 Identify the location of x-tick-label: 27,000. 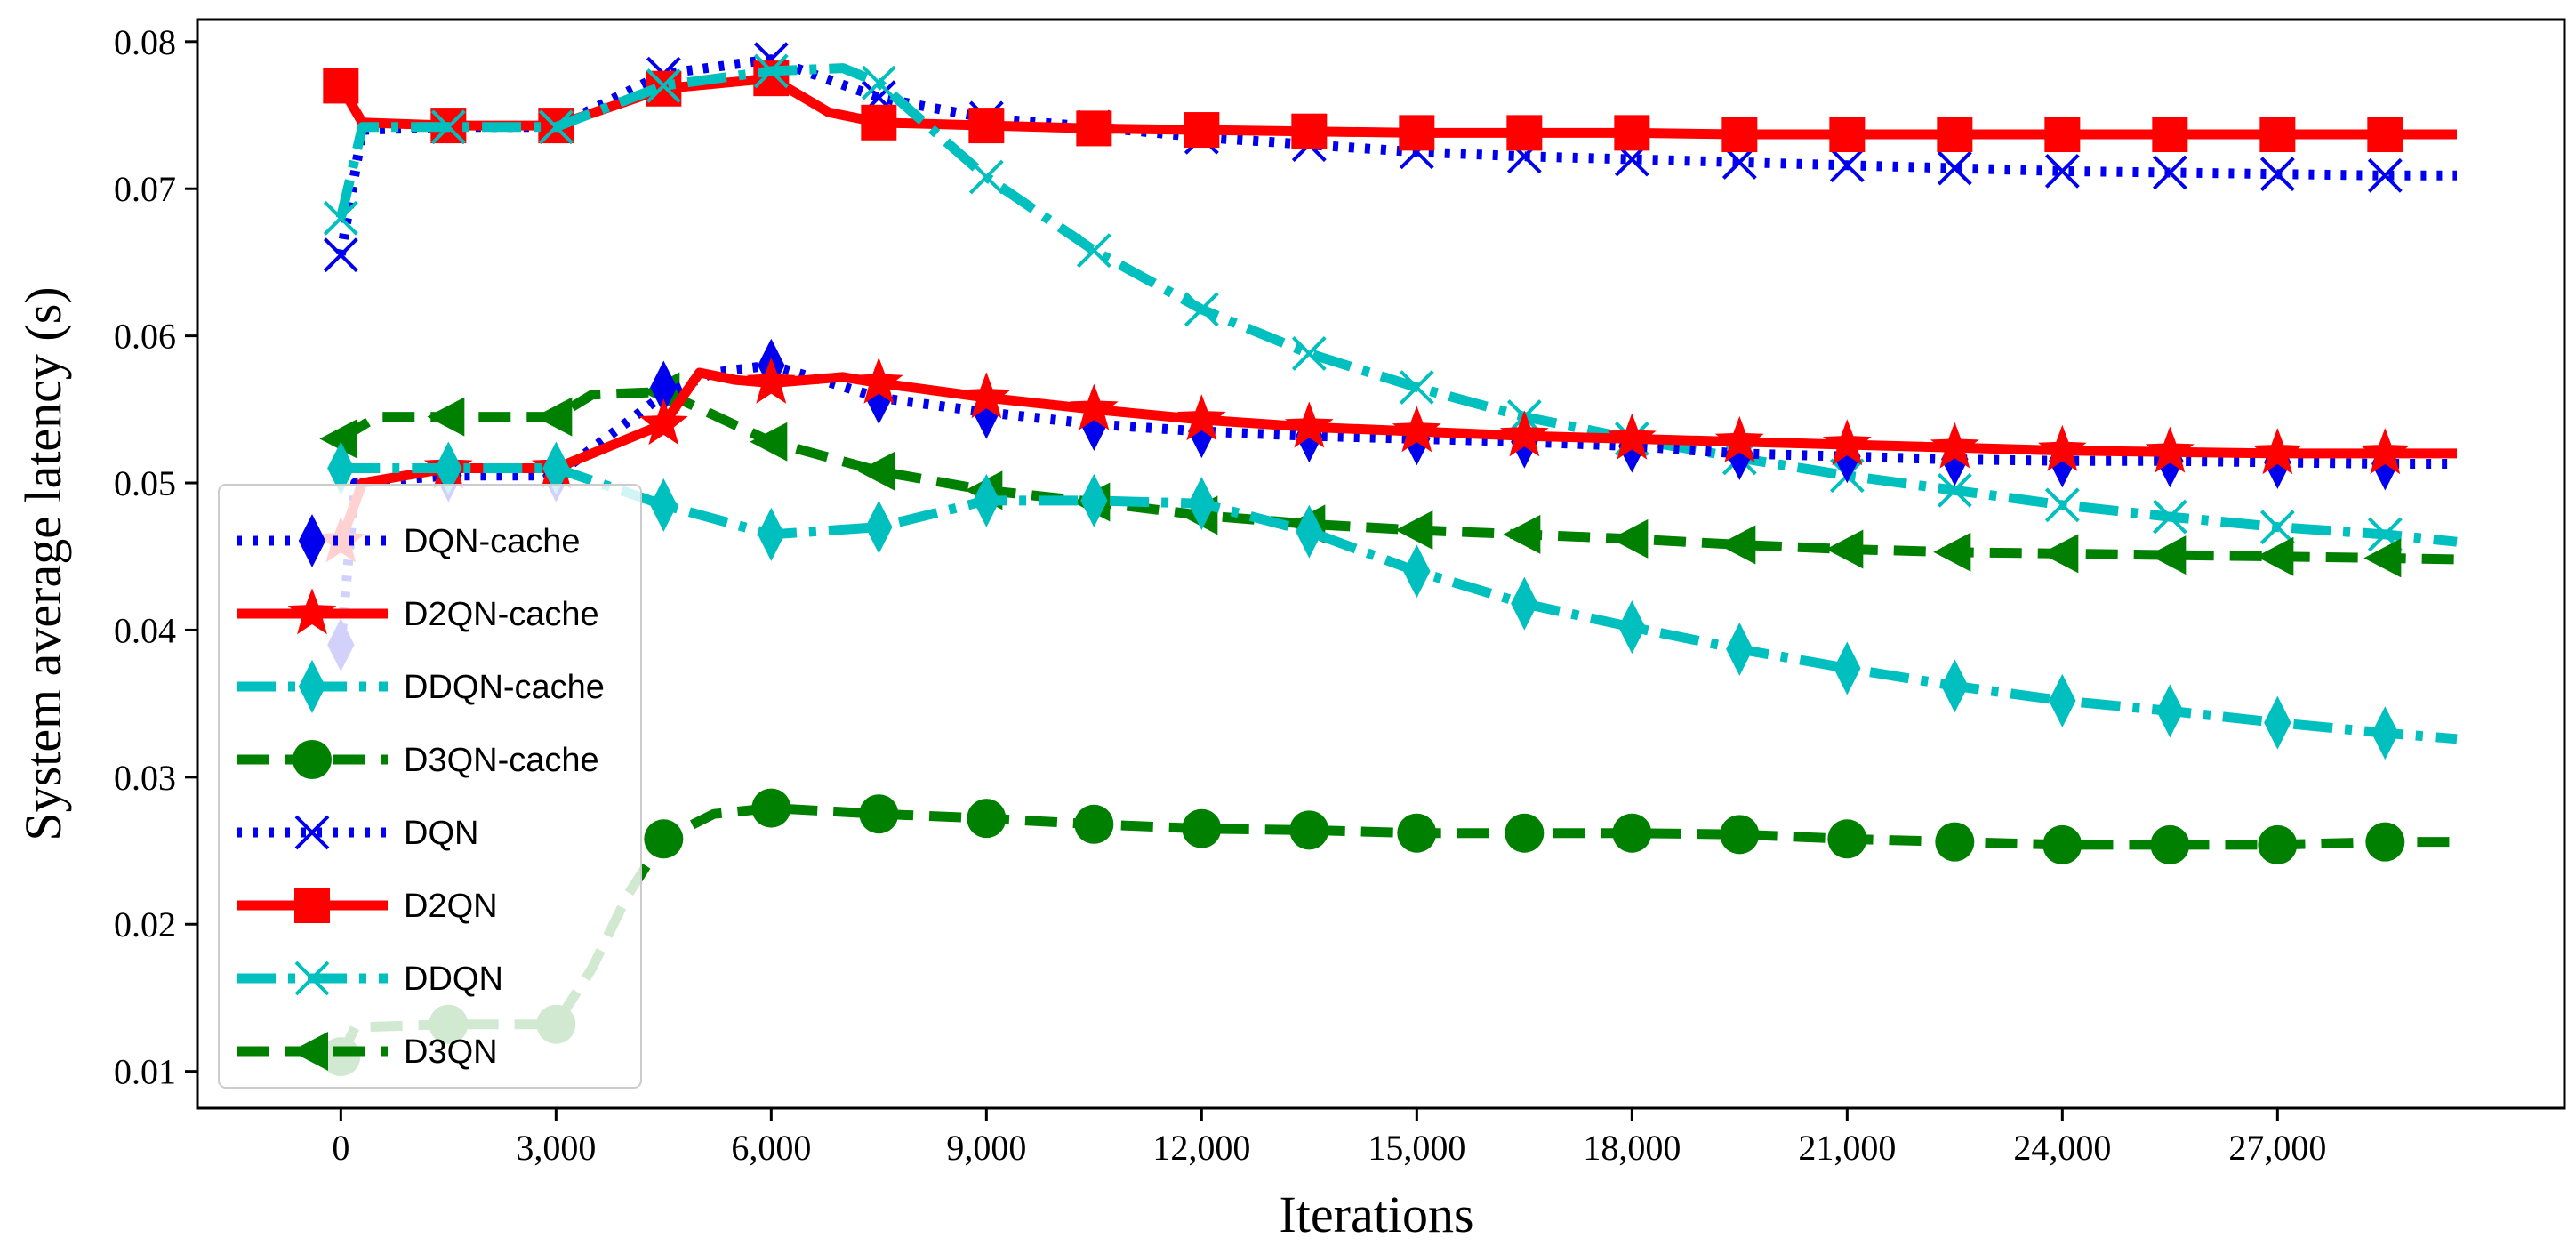
(2277, 1148).